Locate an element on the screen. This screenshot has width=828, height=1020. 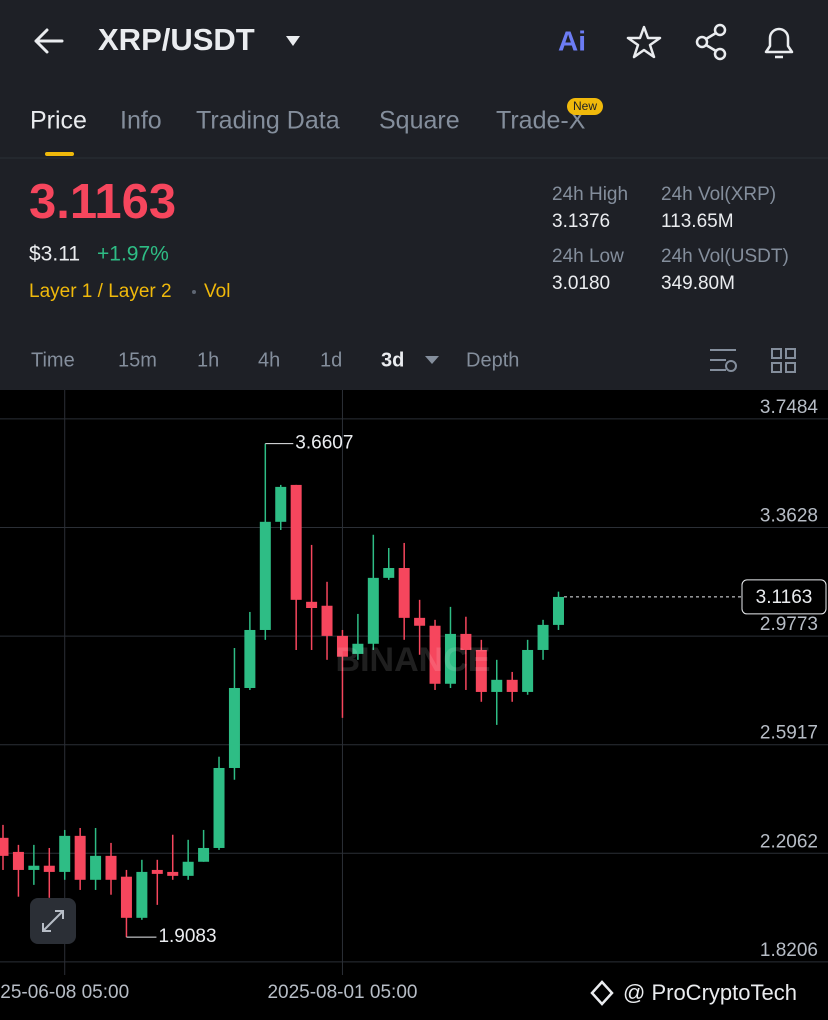
x-tick-label: 2025-08-01 05:00 is located at coordinates (342, 992).